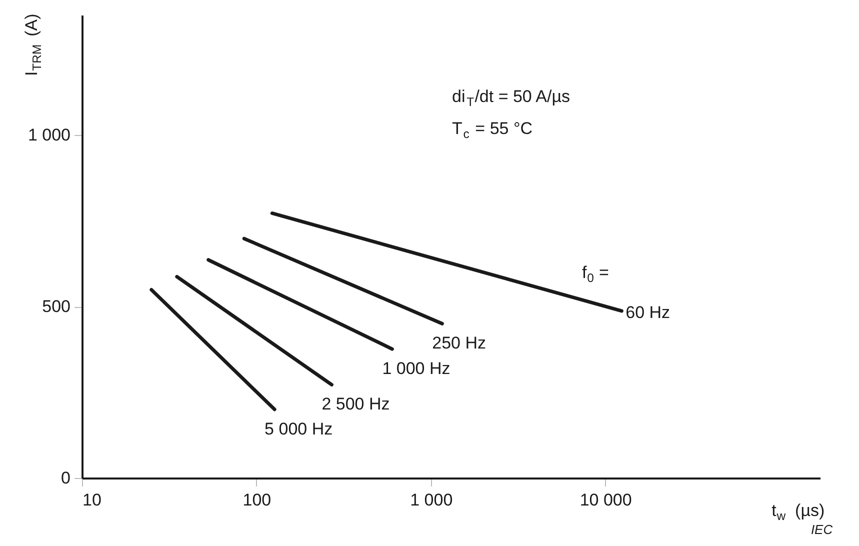 The height and width of the screenshot is (546, 859). Describe the element at coordinates (648, 312) in the screenshot. I see `series-label: 60 Hz` at that location.